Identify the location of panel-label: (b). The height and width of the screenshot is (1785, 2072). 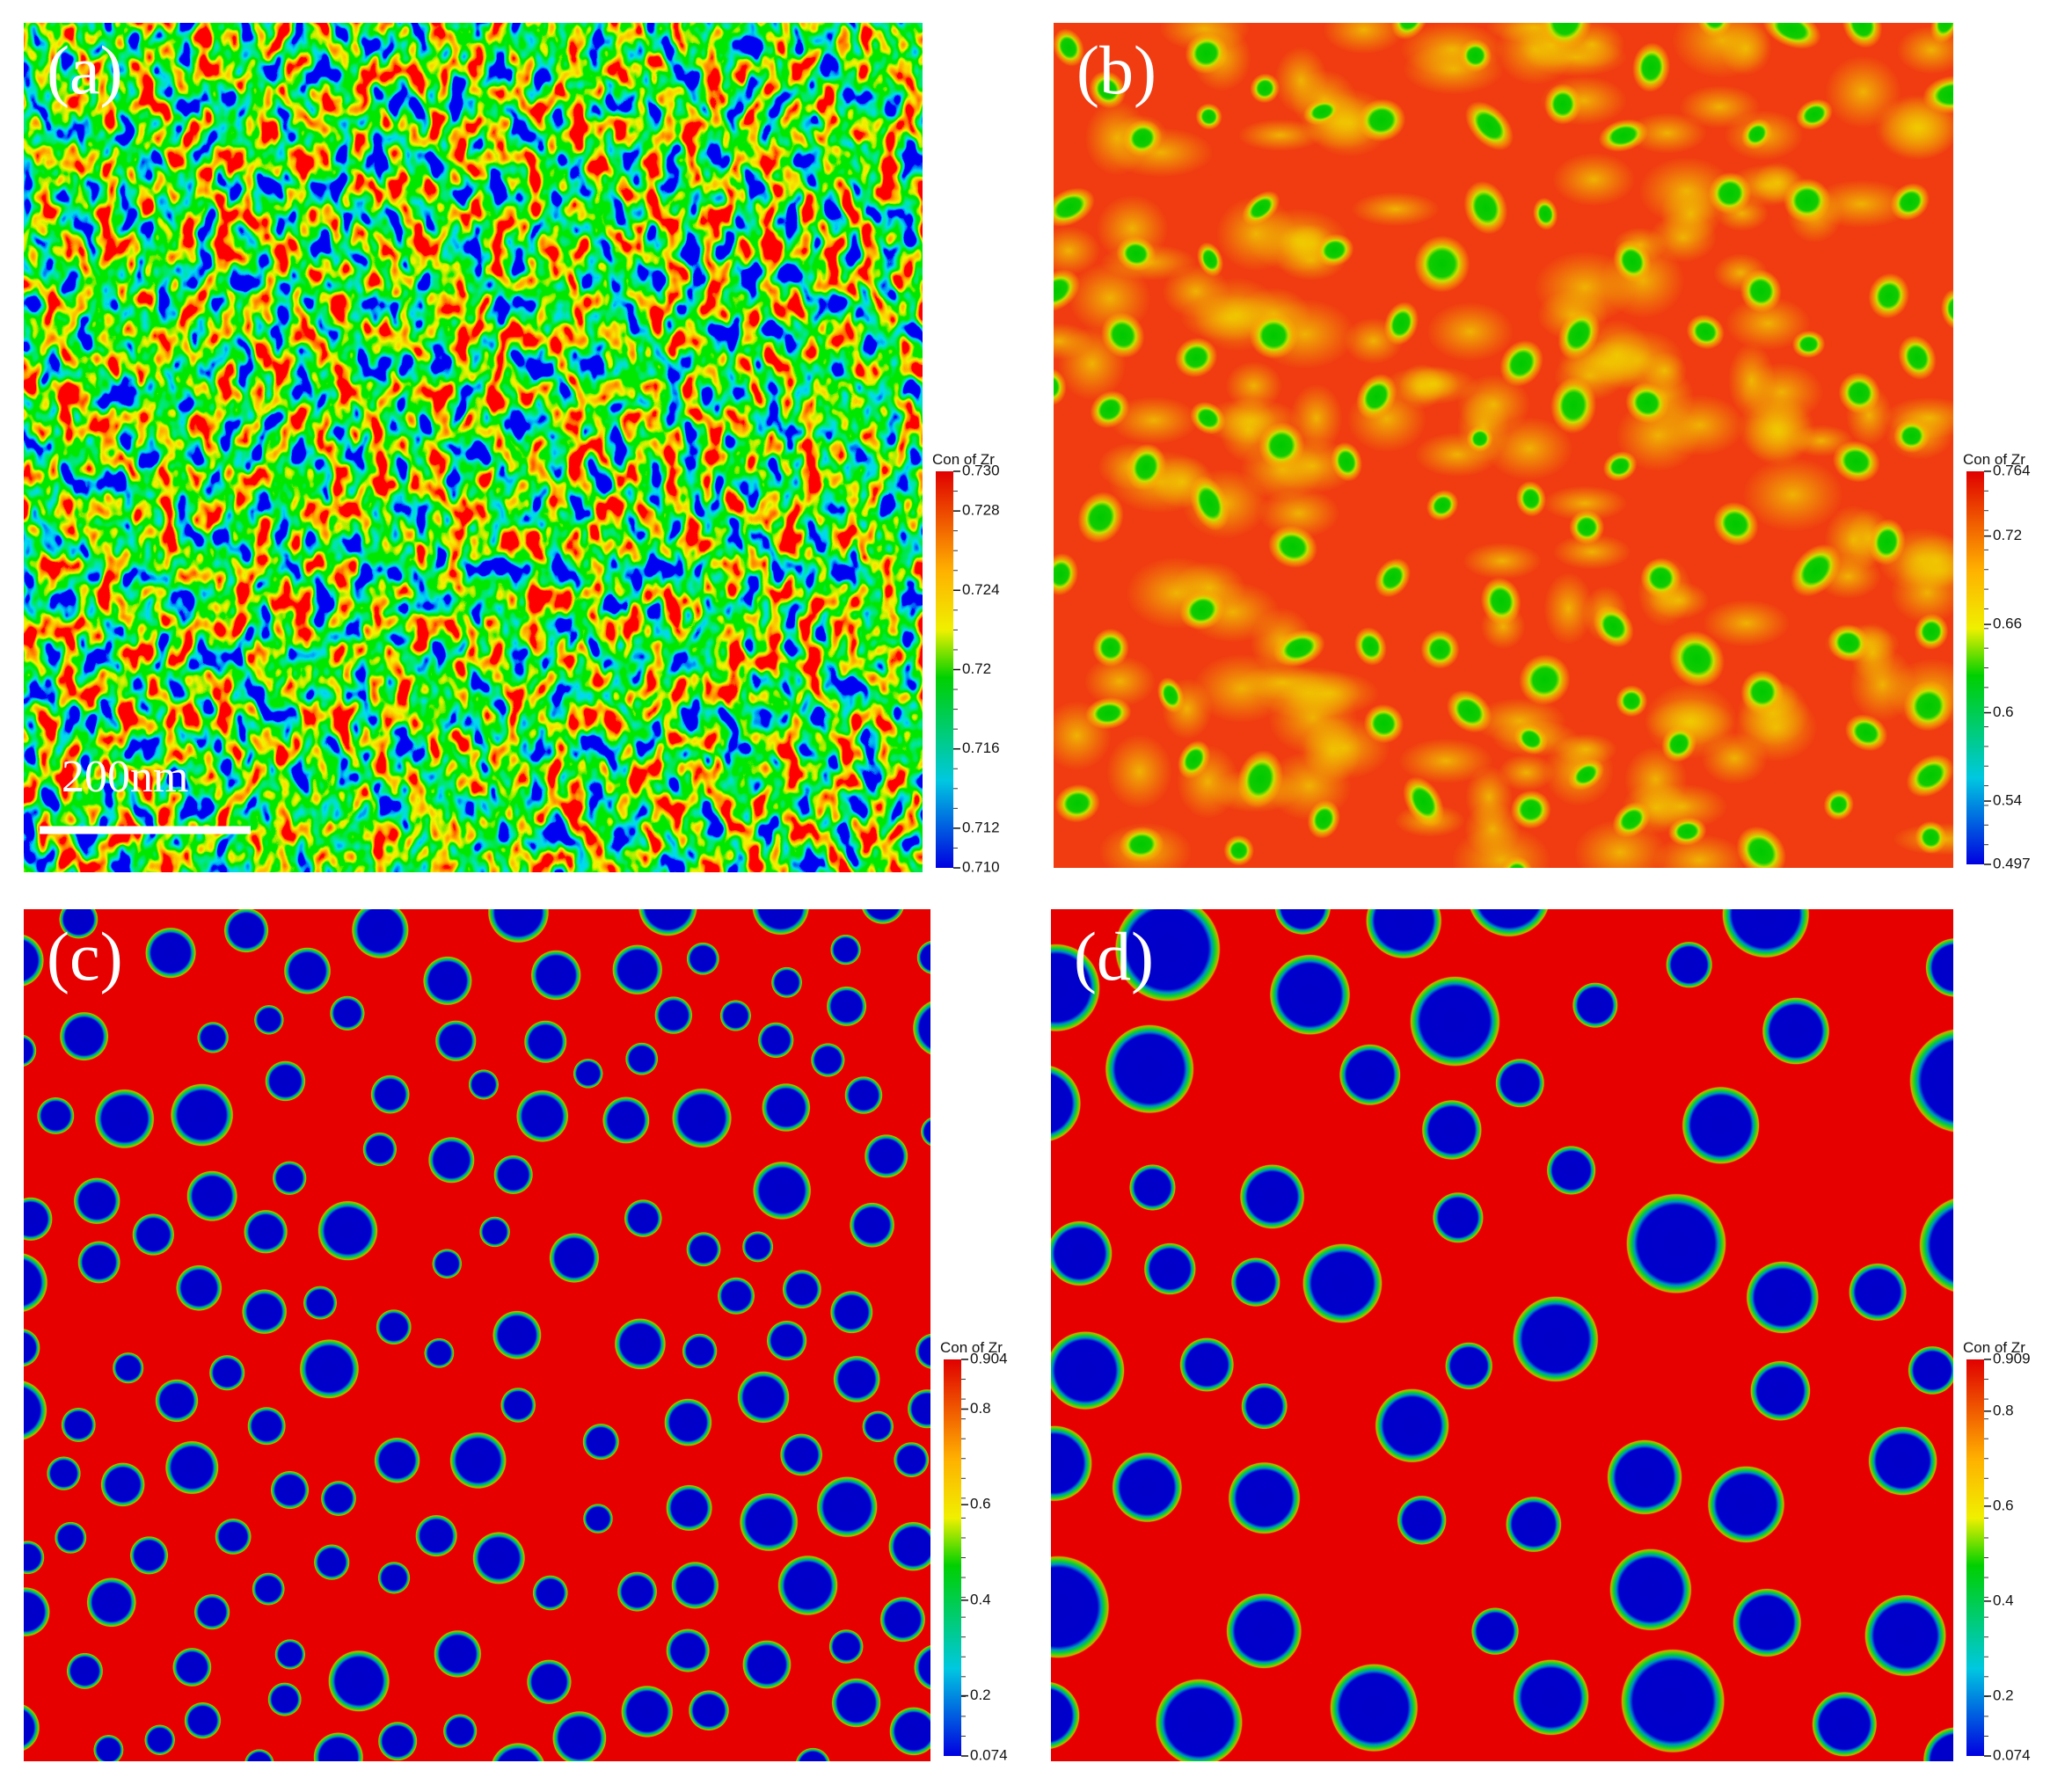
(1116, 70).